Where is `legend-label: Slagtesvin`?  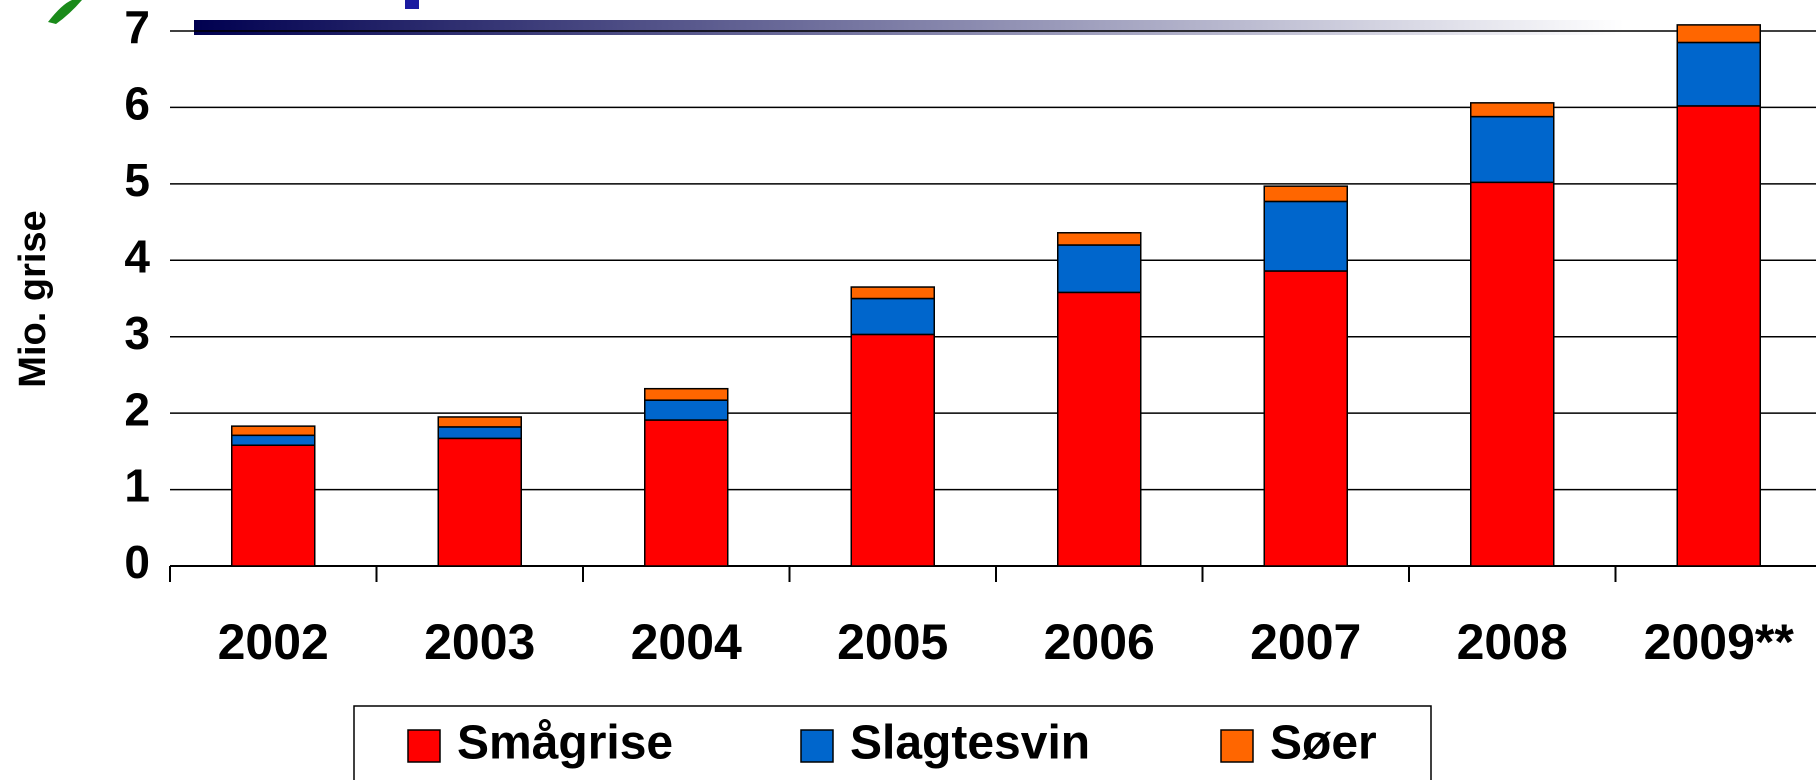
legend-label: Slagtesvin is located at coordinates (970, 743).